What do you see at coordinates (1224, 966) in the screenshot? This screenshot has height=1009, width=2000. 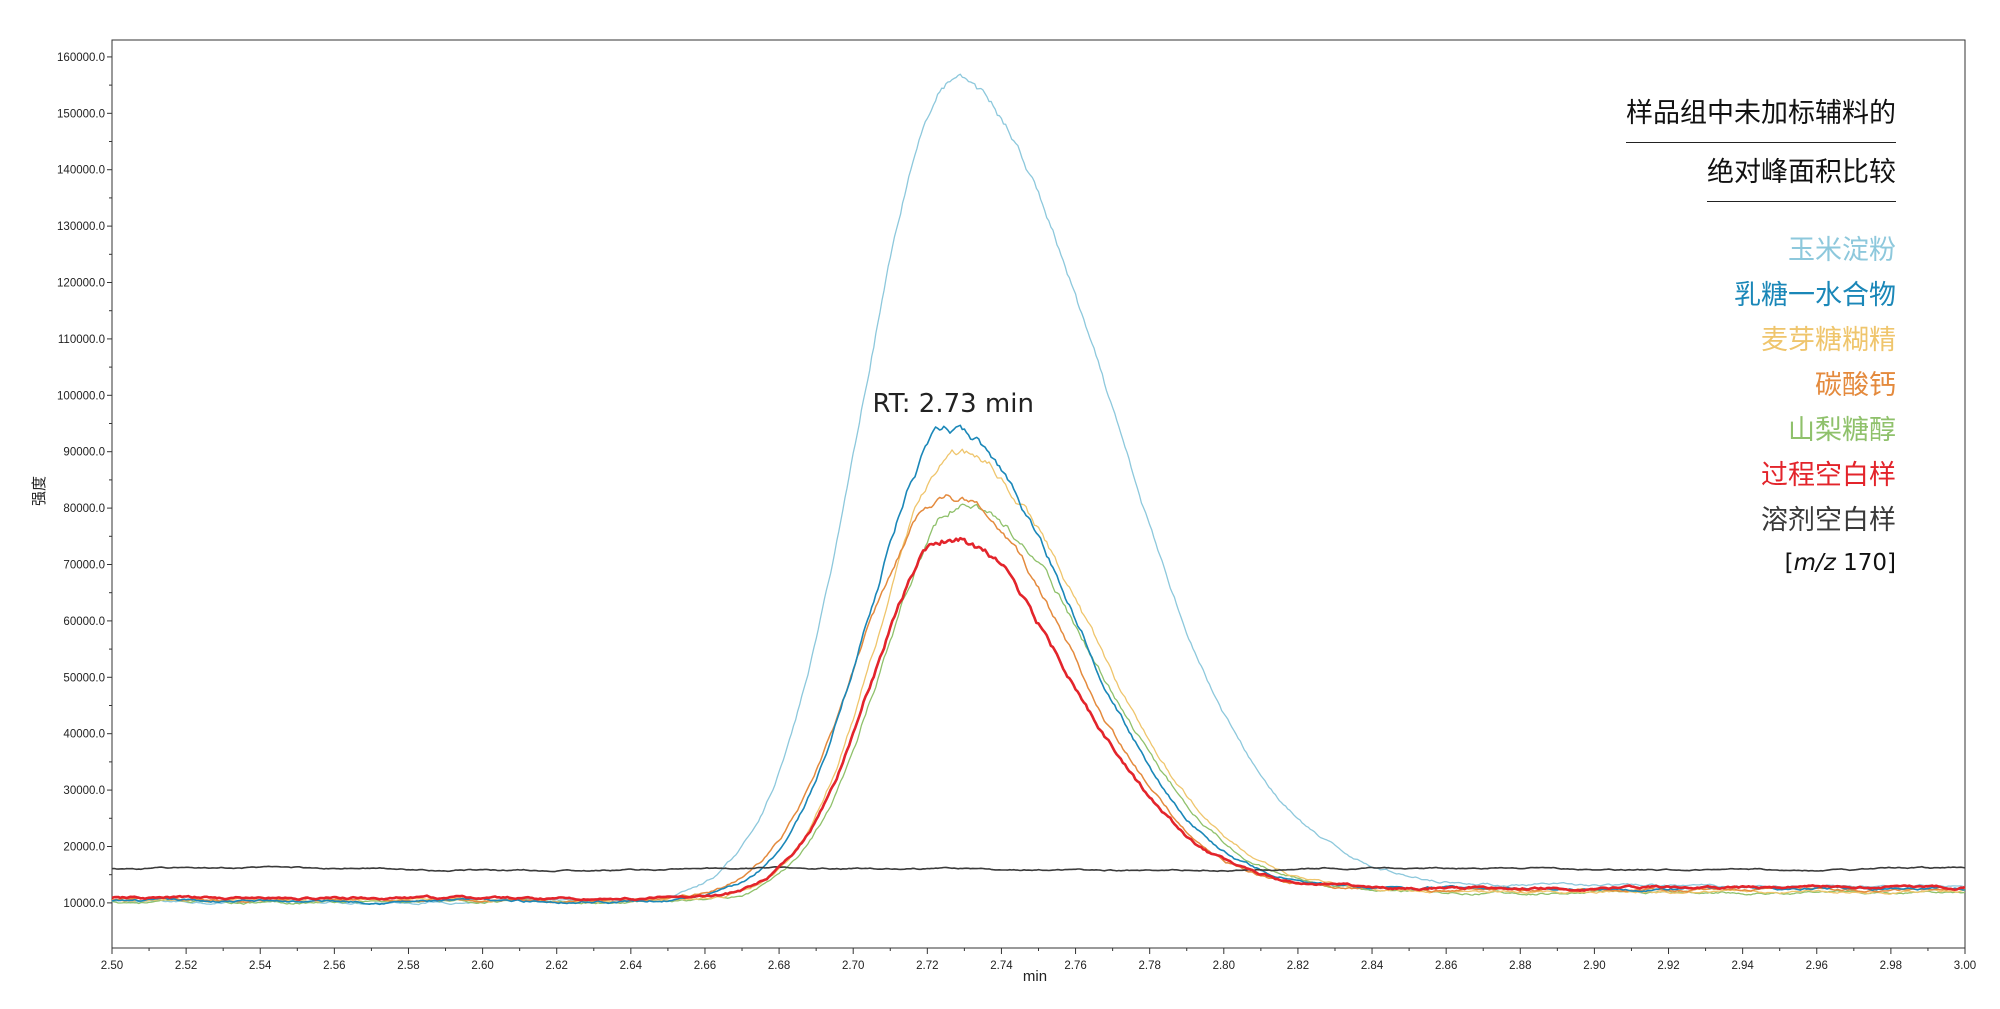 I see `x-tick-label: 2.80` at bounding box center [1224, 966].